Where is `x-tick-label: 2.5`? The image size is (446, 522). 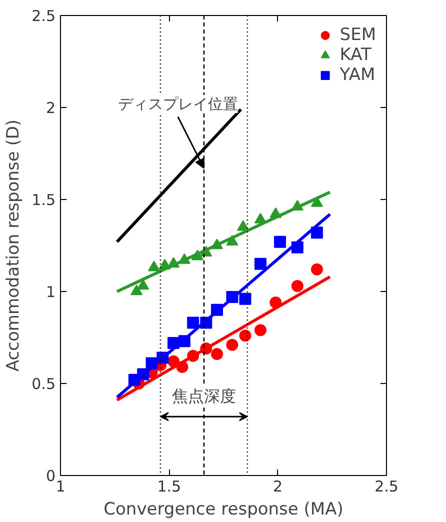 x-tick-label: 2.5 is located at coordinates (386, 487).